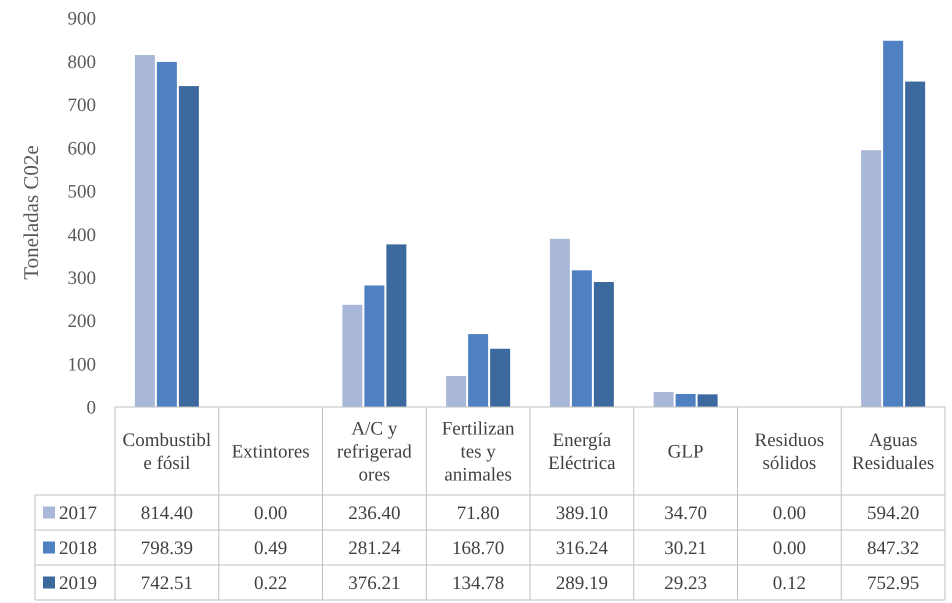  What do you see at coordinates (685, 513) in the screenshot?
I see `data-label: 34.70` at bounding box center [685, 513].